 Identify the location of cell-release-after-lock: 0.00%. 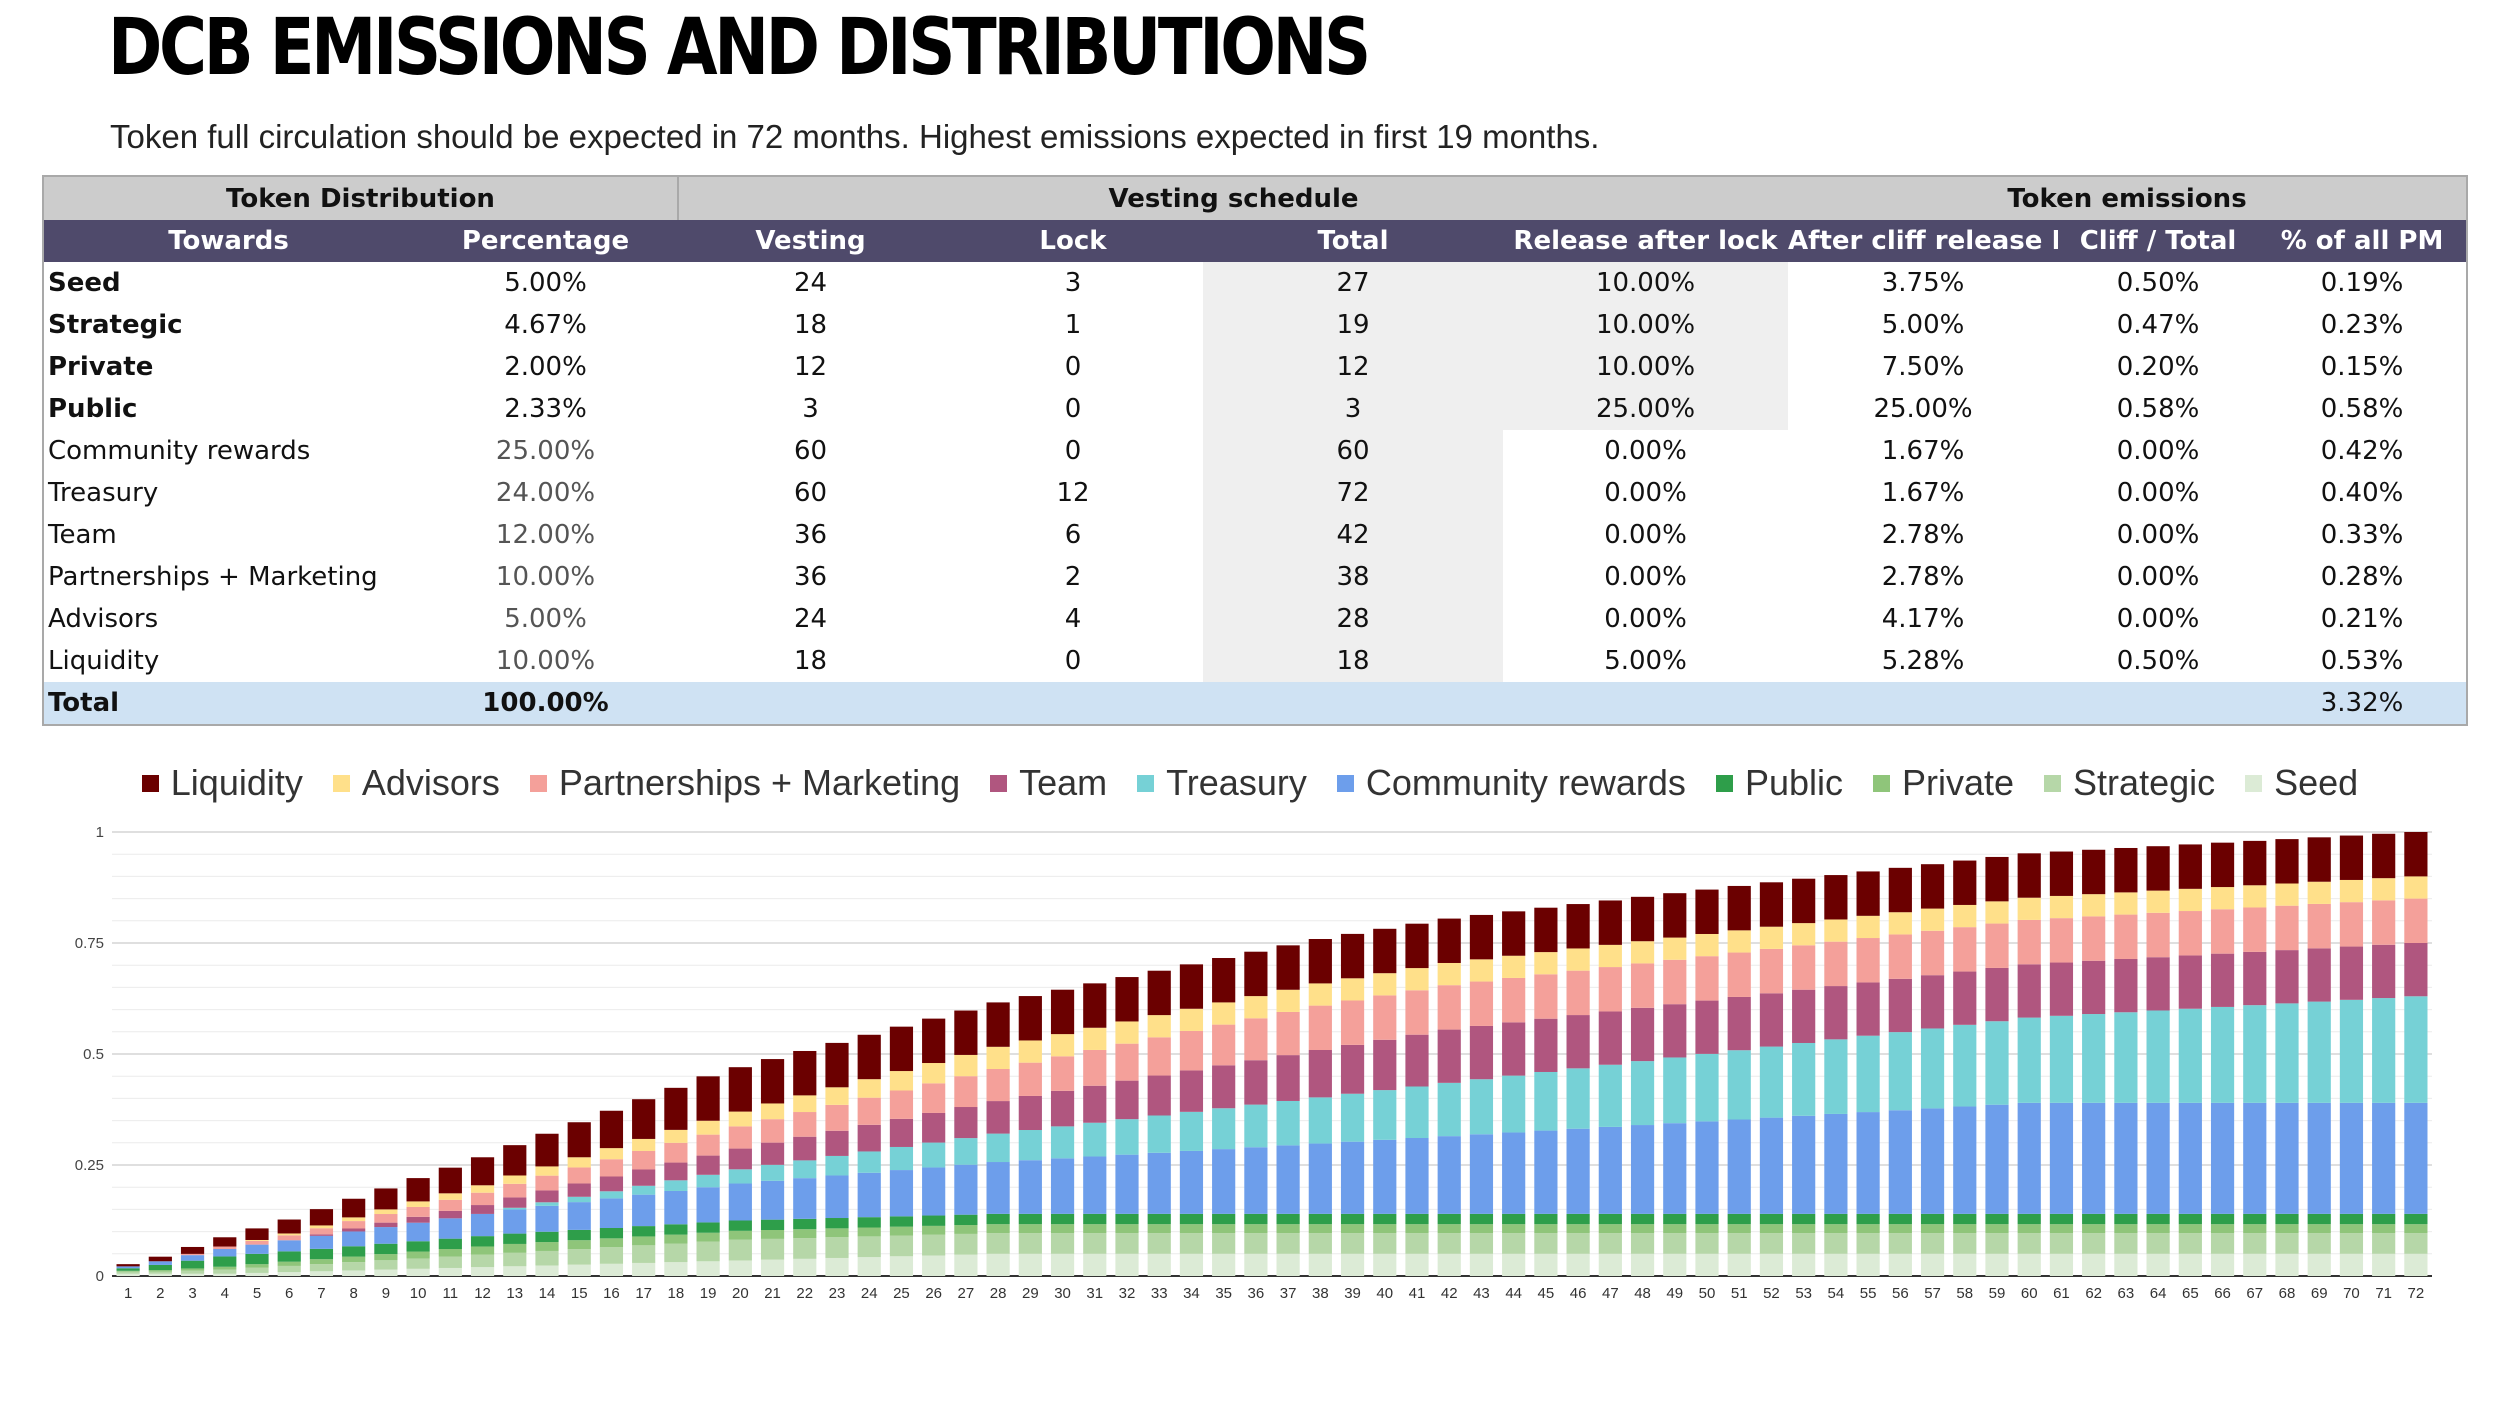
(1645, 619).